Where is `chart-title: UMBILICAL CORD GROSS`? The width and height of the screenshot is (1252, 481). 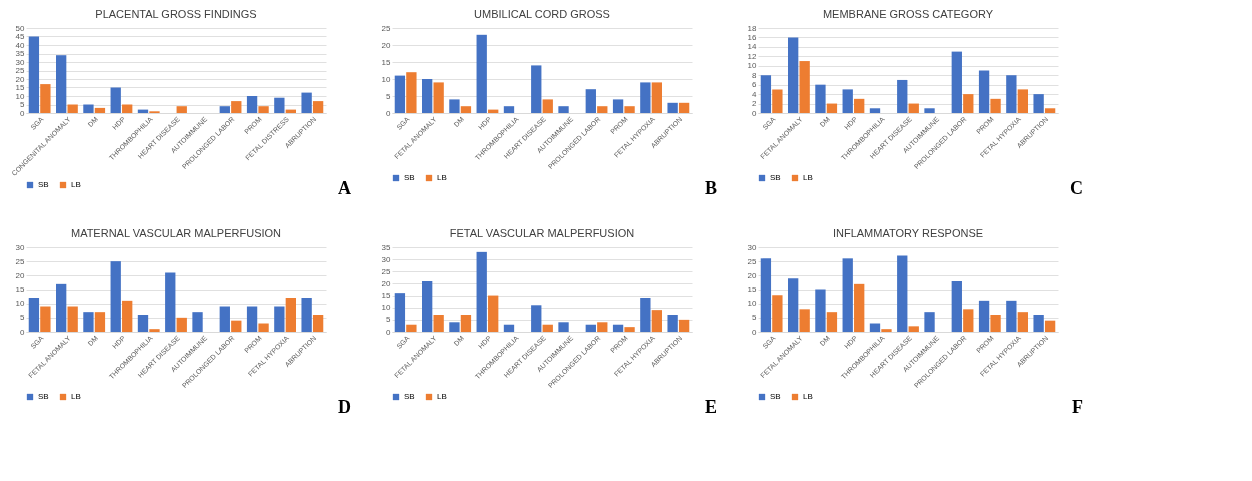 chart-title: UMBILICAL CORD GROSS is located at coordinates (542, 14).